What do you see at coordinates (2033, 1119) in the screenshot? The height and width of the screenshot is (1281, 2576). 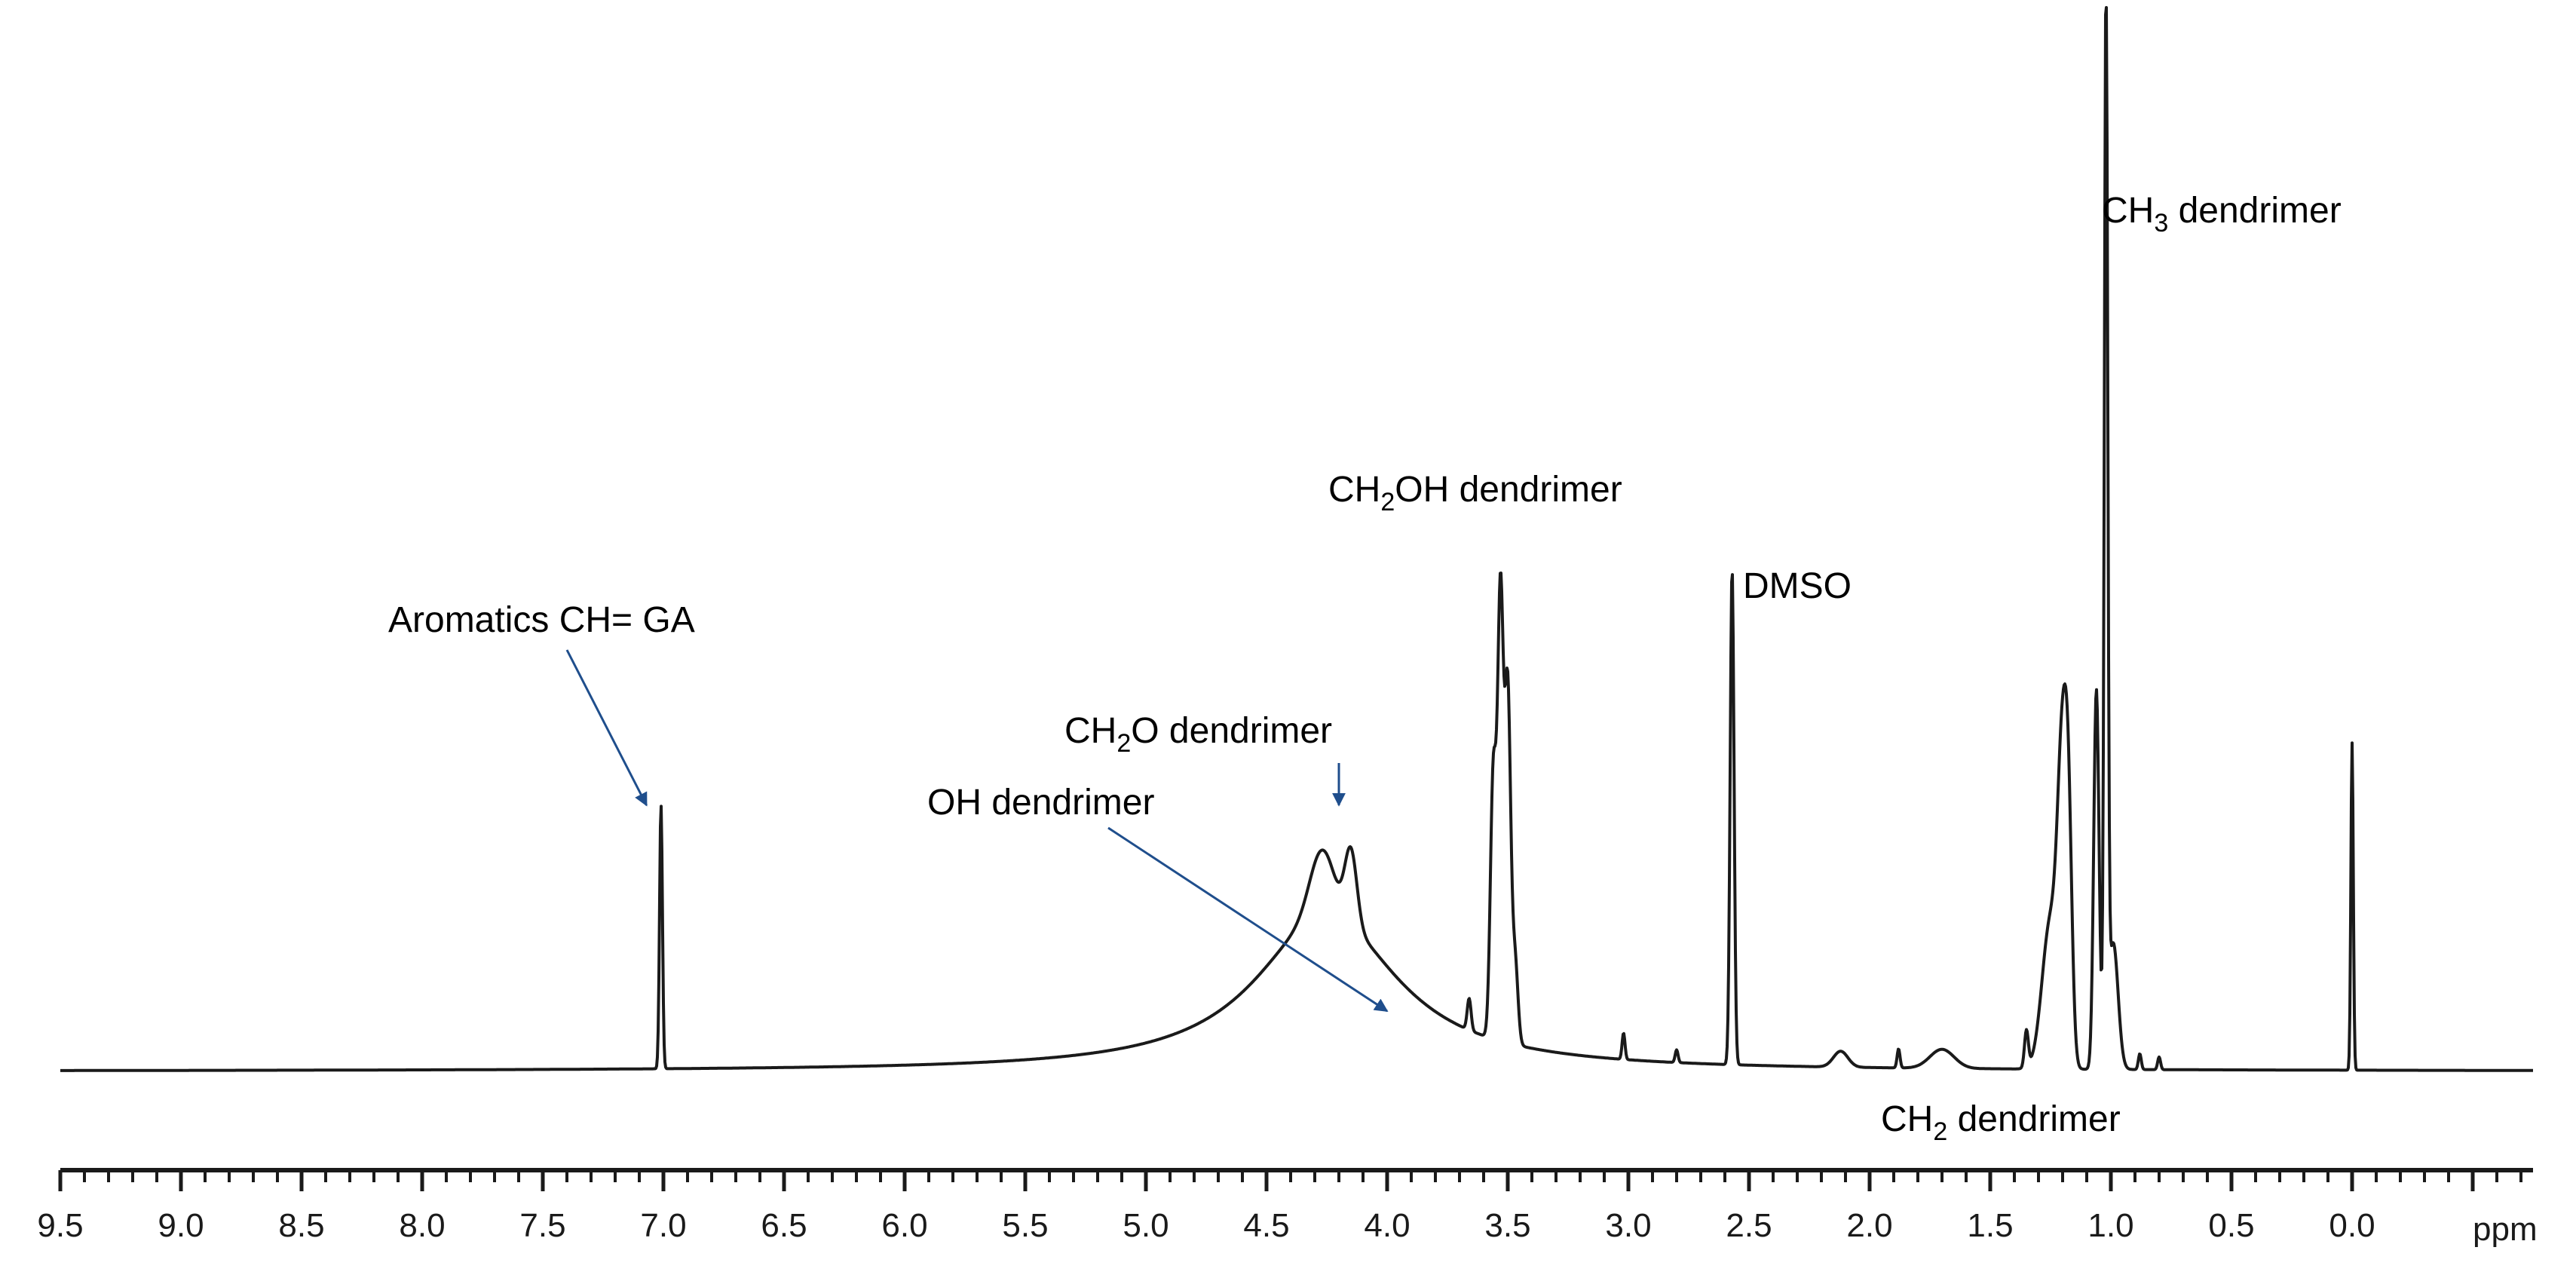 I see `ch2-rest: dendrimer` at bounding box center [2033, 1119].